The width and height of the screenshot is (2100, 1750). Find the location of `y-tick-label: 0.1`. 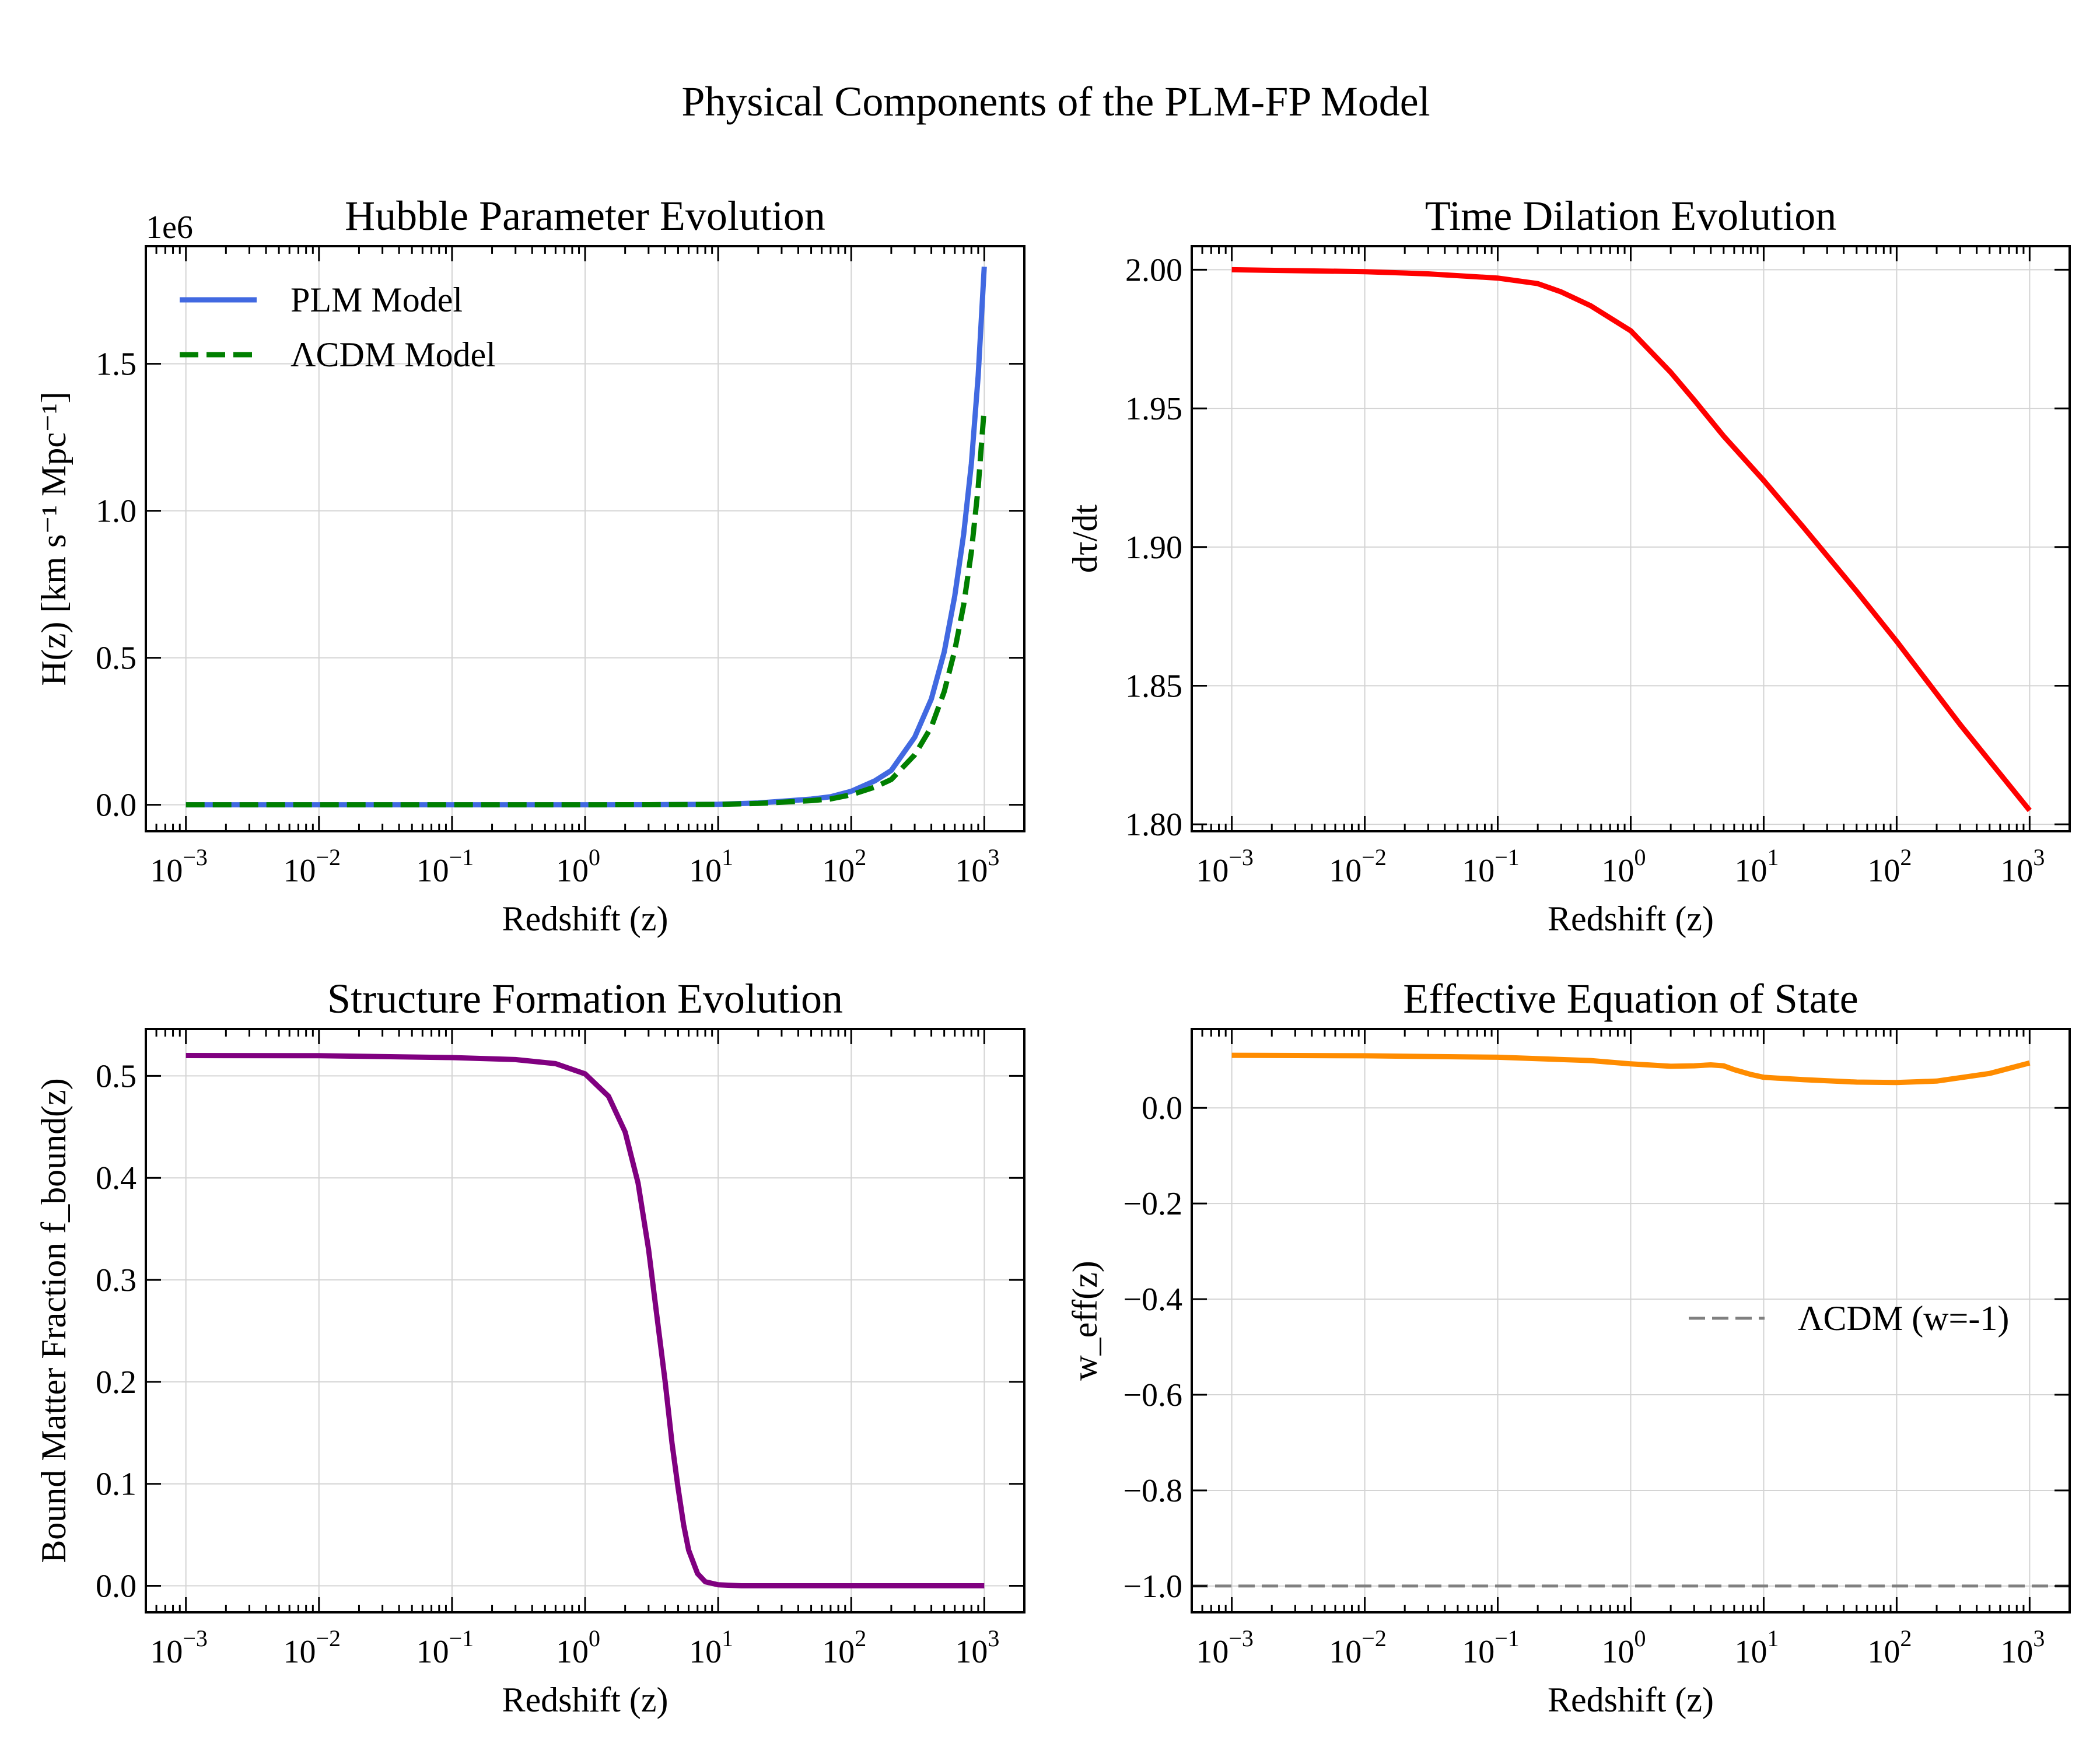

y-tick-label: 0.1 is located at coordinates (116, 1484).